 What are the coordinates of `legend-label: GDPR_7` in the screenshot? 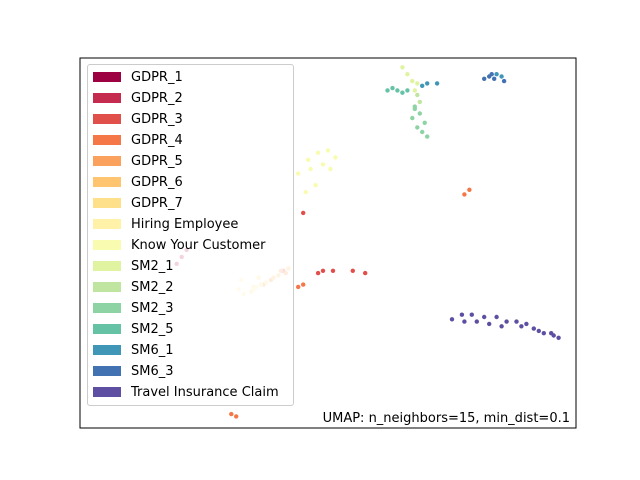 It's located at (157, 203).